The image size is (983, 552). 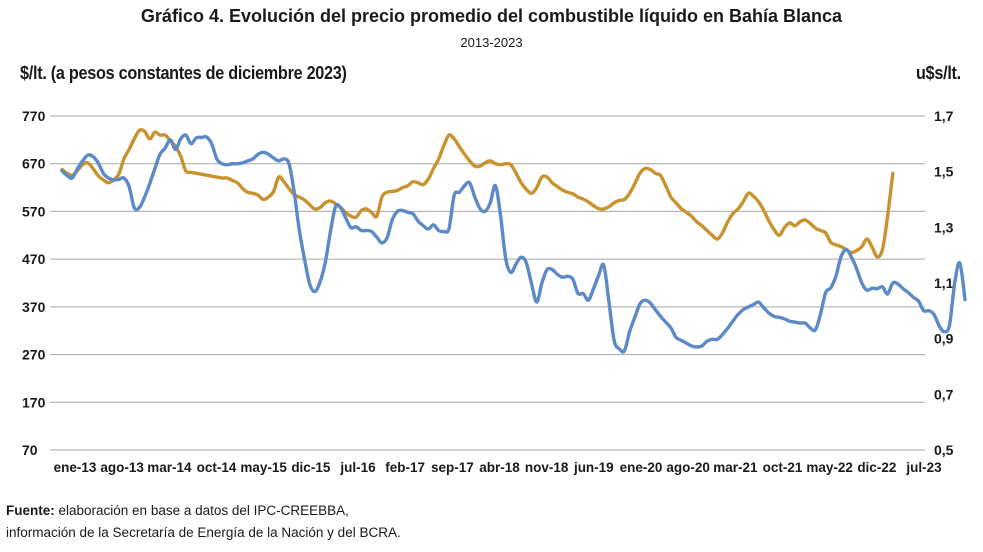 What do you see at coordinates (944, 227) in the screenshot?
I see `y-tick-right-label: 1,3` at bounding box center [944, 227].